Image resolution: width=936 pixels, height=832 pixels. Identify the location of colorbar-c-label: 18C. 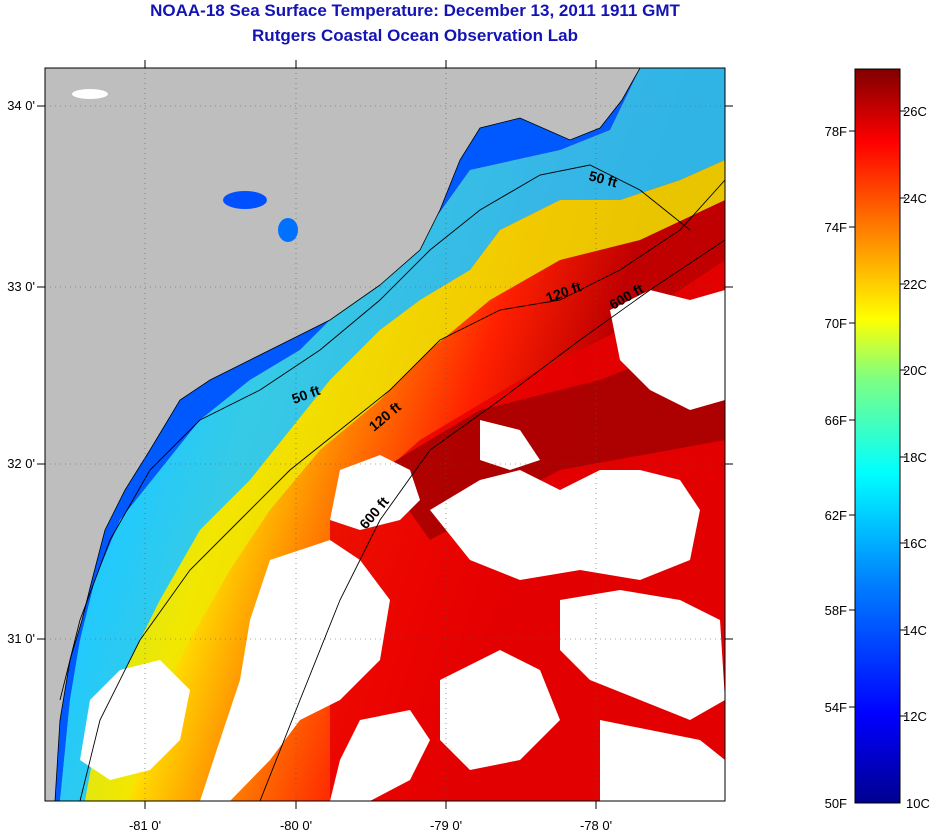
(915, 457).